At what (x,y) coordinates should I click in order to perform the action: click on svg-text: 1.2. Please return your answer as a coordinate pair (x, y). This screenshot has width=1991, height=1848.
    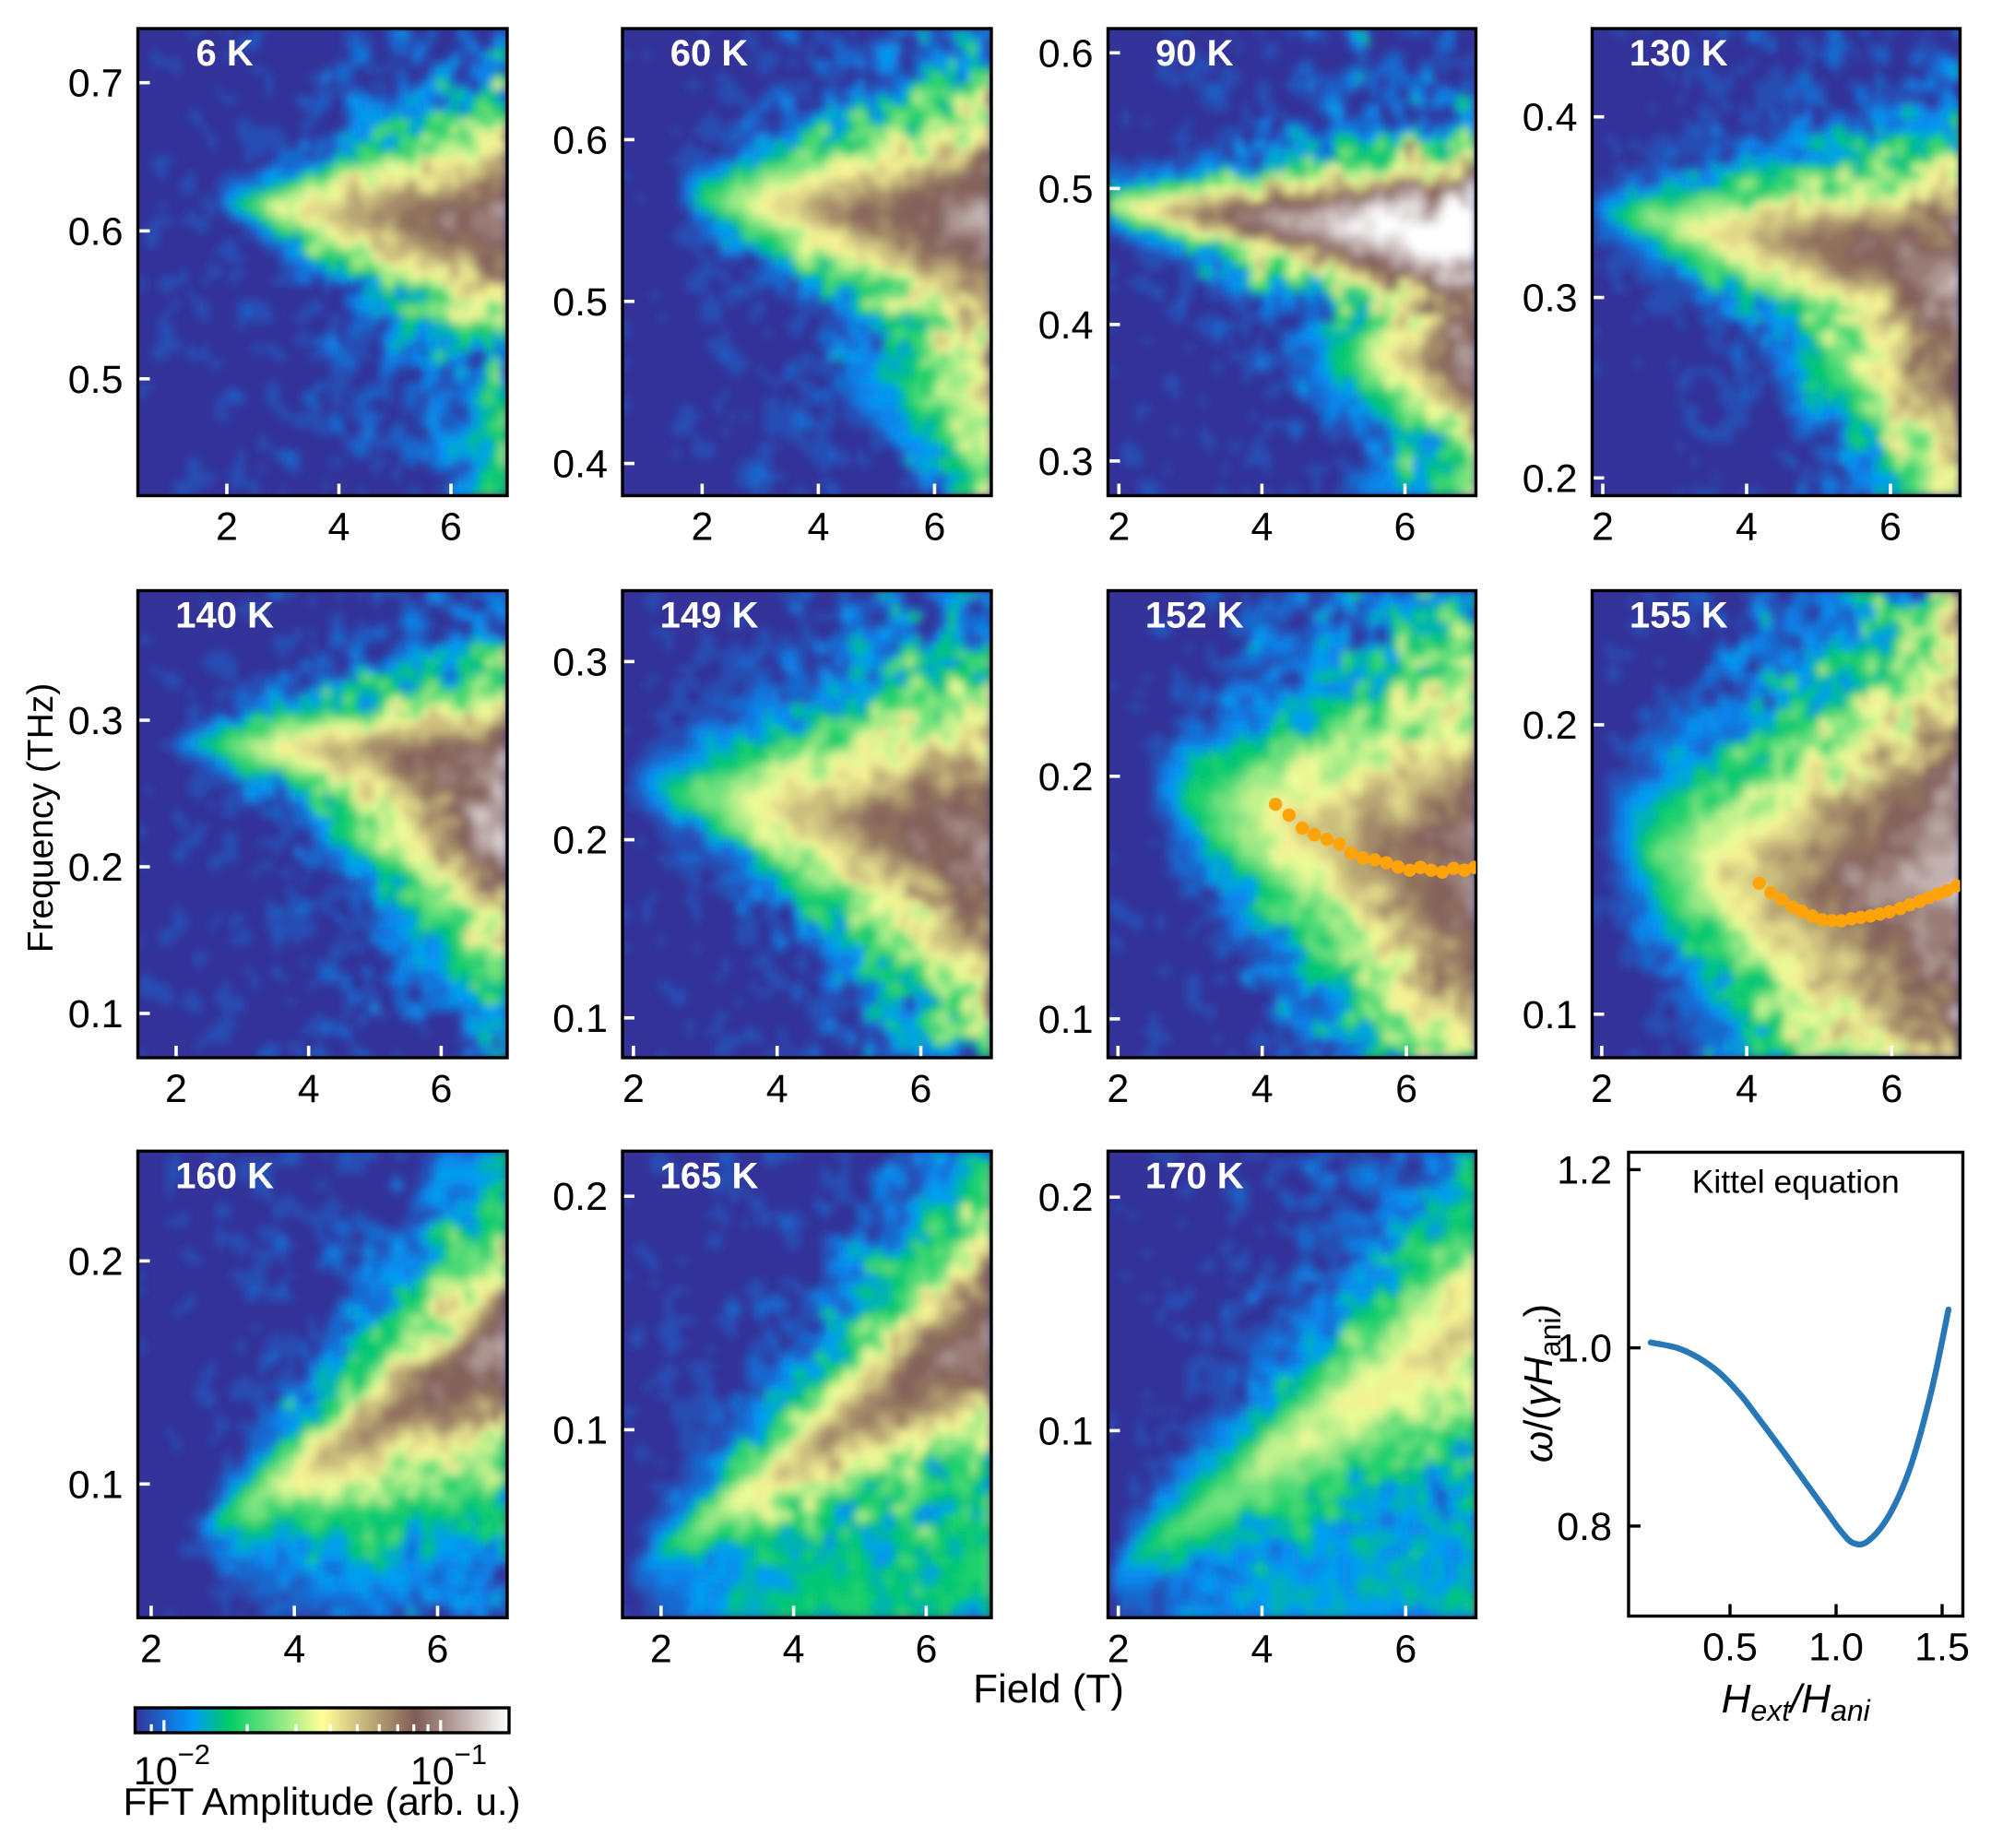
    Looking at the image, I should click on (1584, 1170).